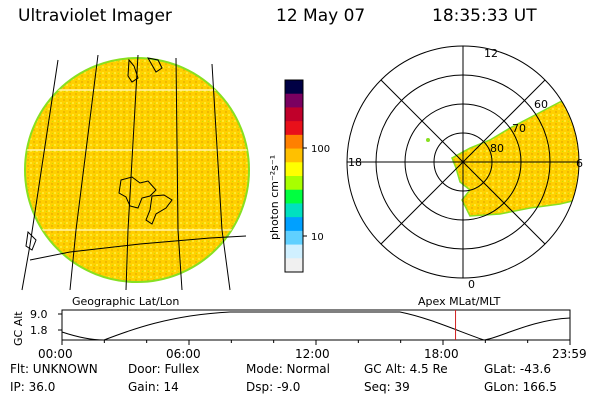 The image size is (600, 400). Describe the element at coordinates (33, 387) in the screenshot. I see `info-ip: IP: 36.0` at that location.